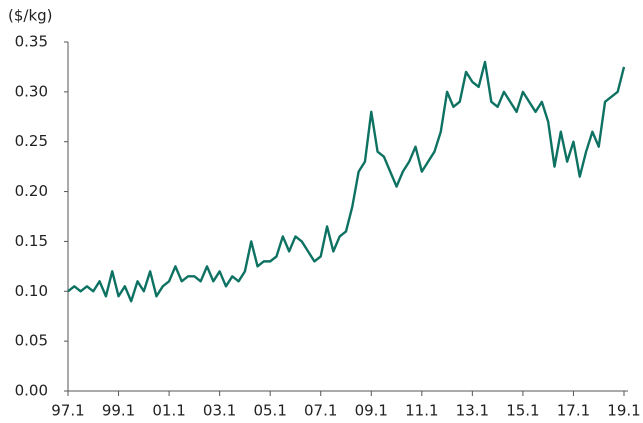 The height and width of the screenshot is (423, 643). Describe the element at coordinates (31, 191) in the screenshot. I see `y-tick-label: 0.20` at that location.